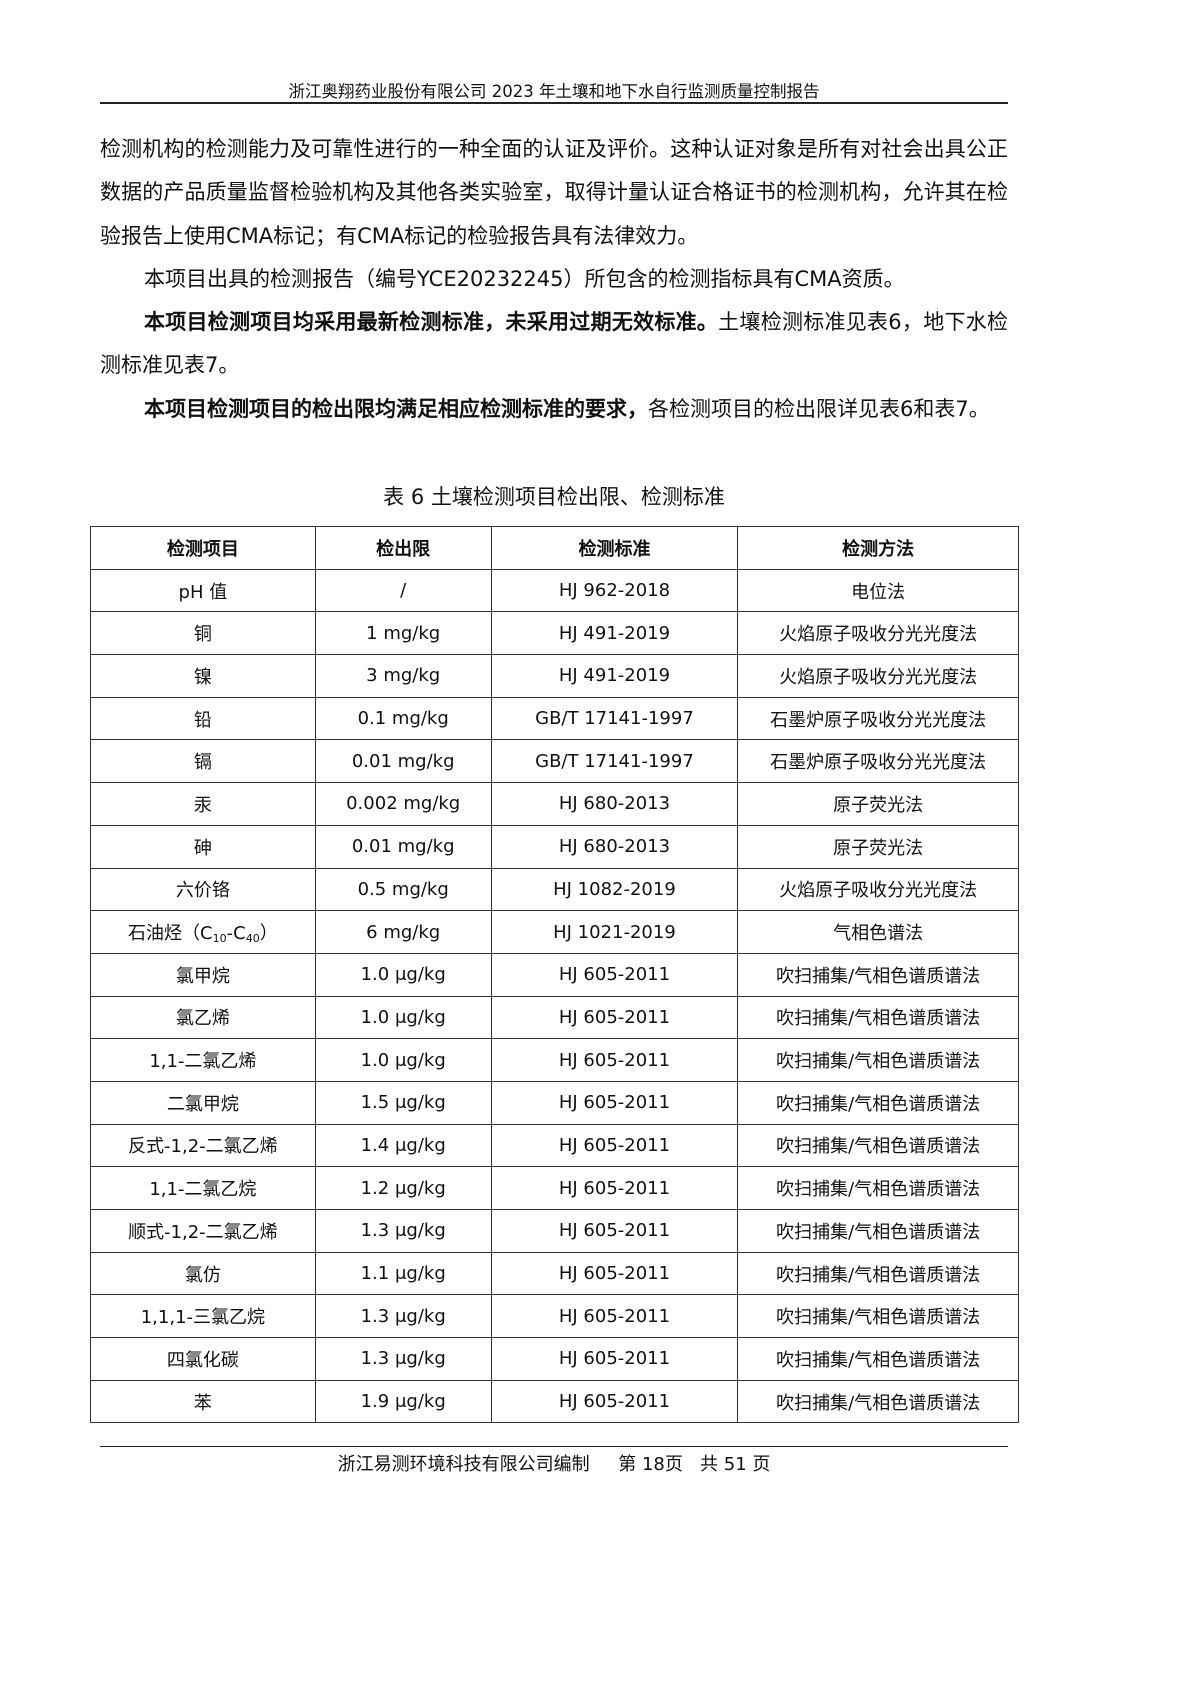 This screenshot has width=1199, height=1696. Describe the element at coordinates (203, 590) in the screenshot. I see `cell-item: pH 值` at that location.